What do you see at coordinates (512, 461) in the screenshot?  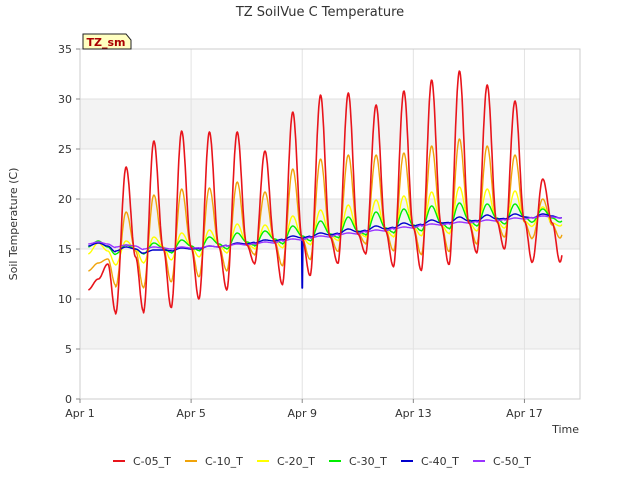 I see `legend-label-c-50-t: C-50_T` at bounding box center [512, 461].